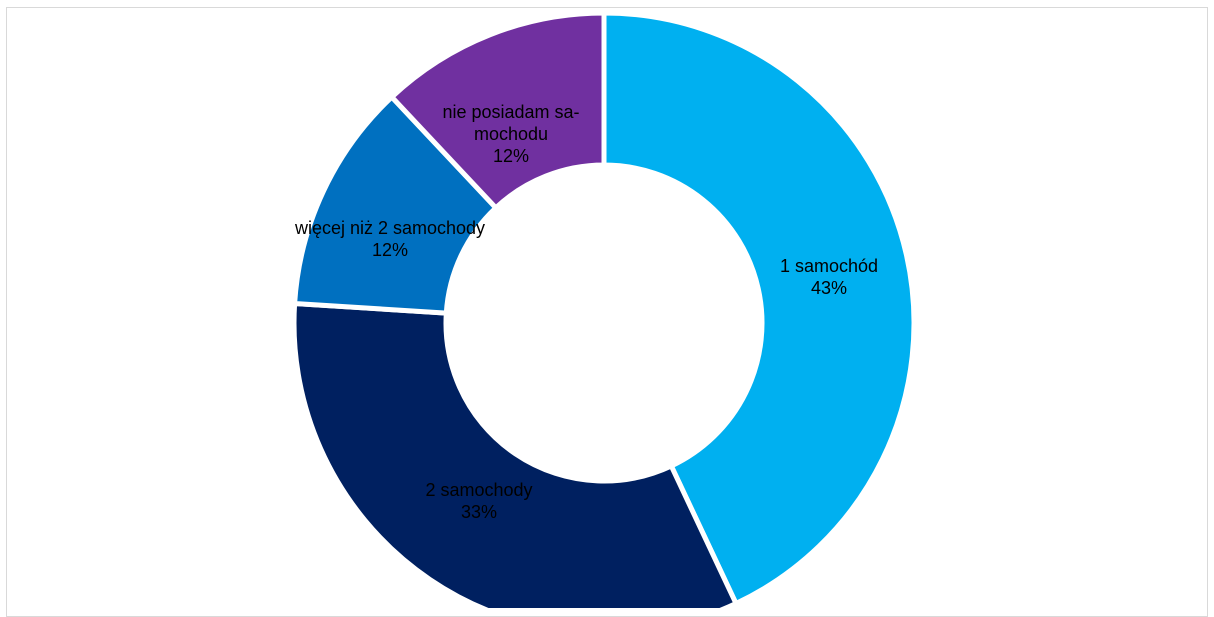 The width and height of the screenshot is (1214, 617). What do you see at coordinates (829, 277) in the screenshot?
I see `slice-label-1: 1 samochód 43%` at bounding box center [829, 277].